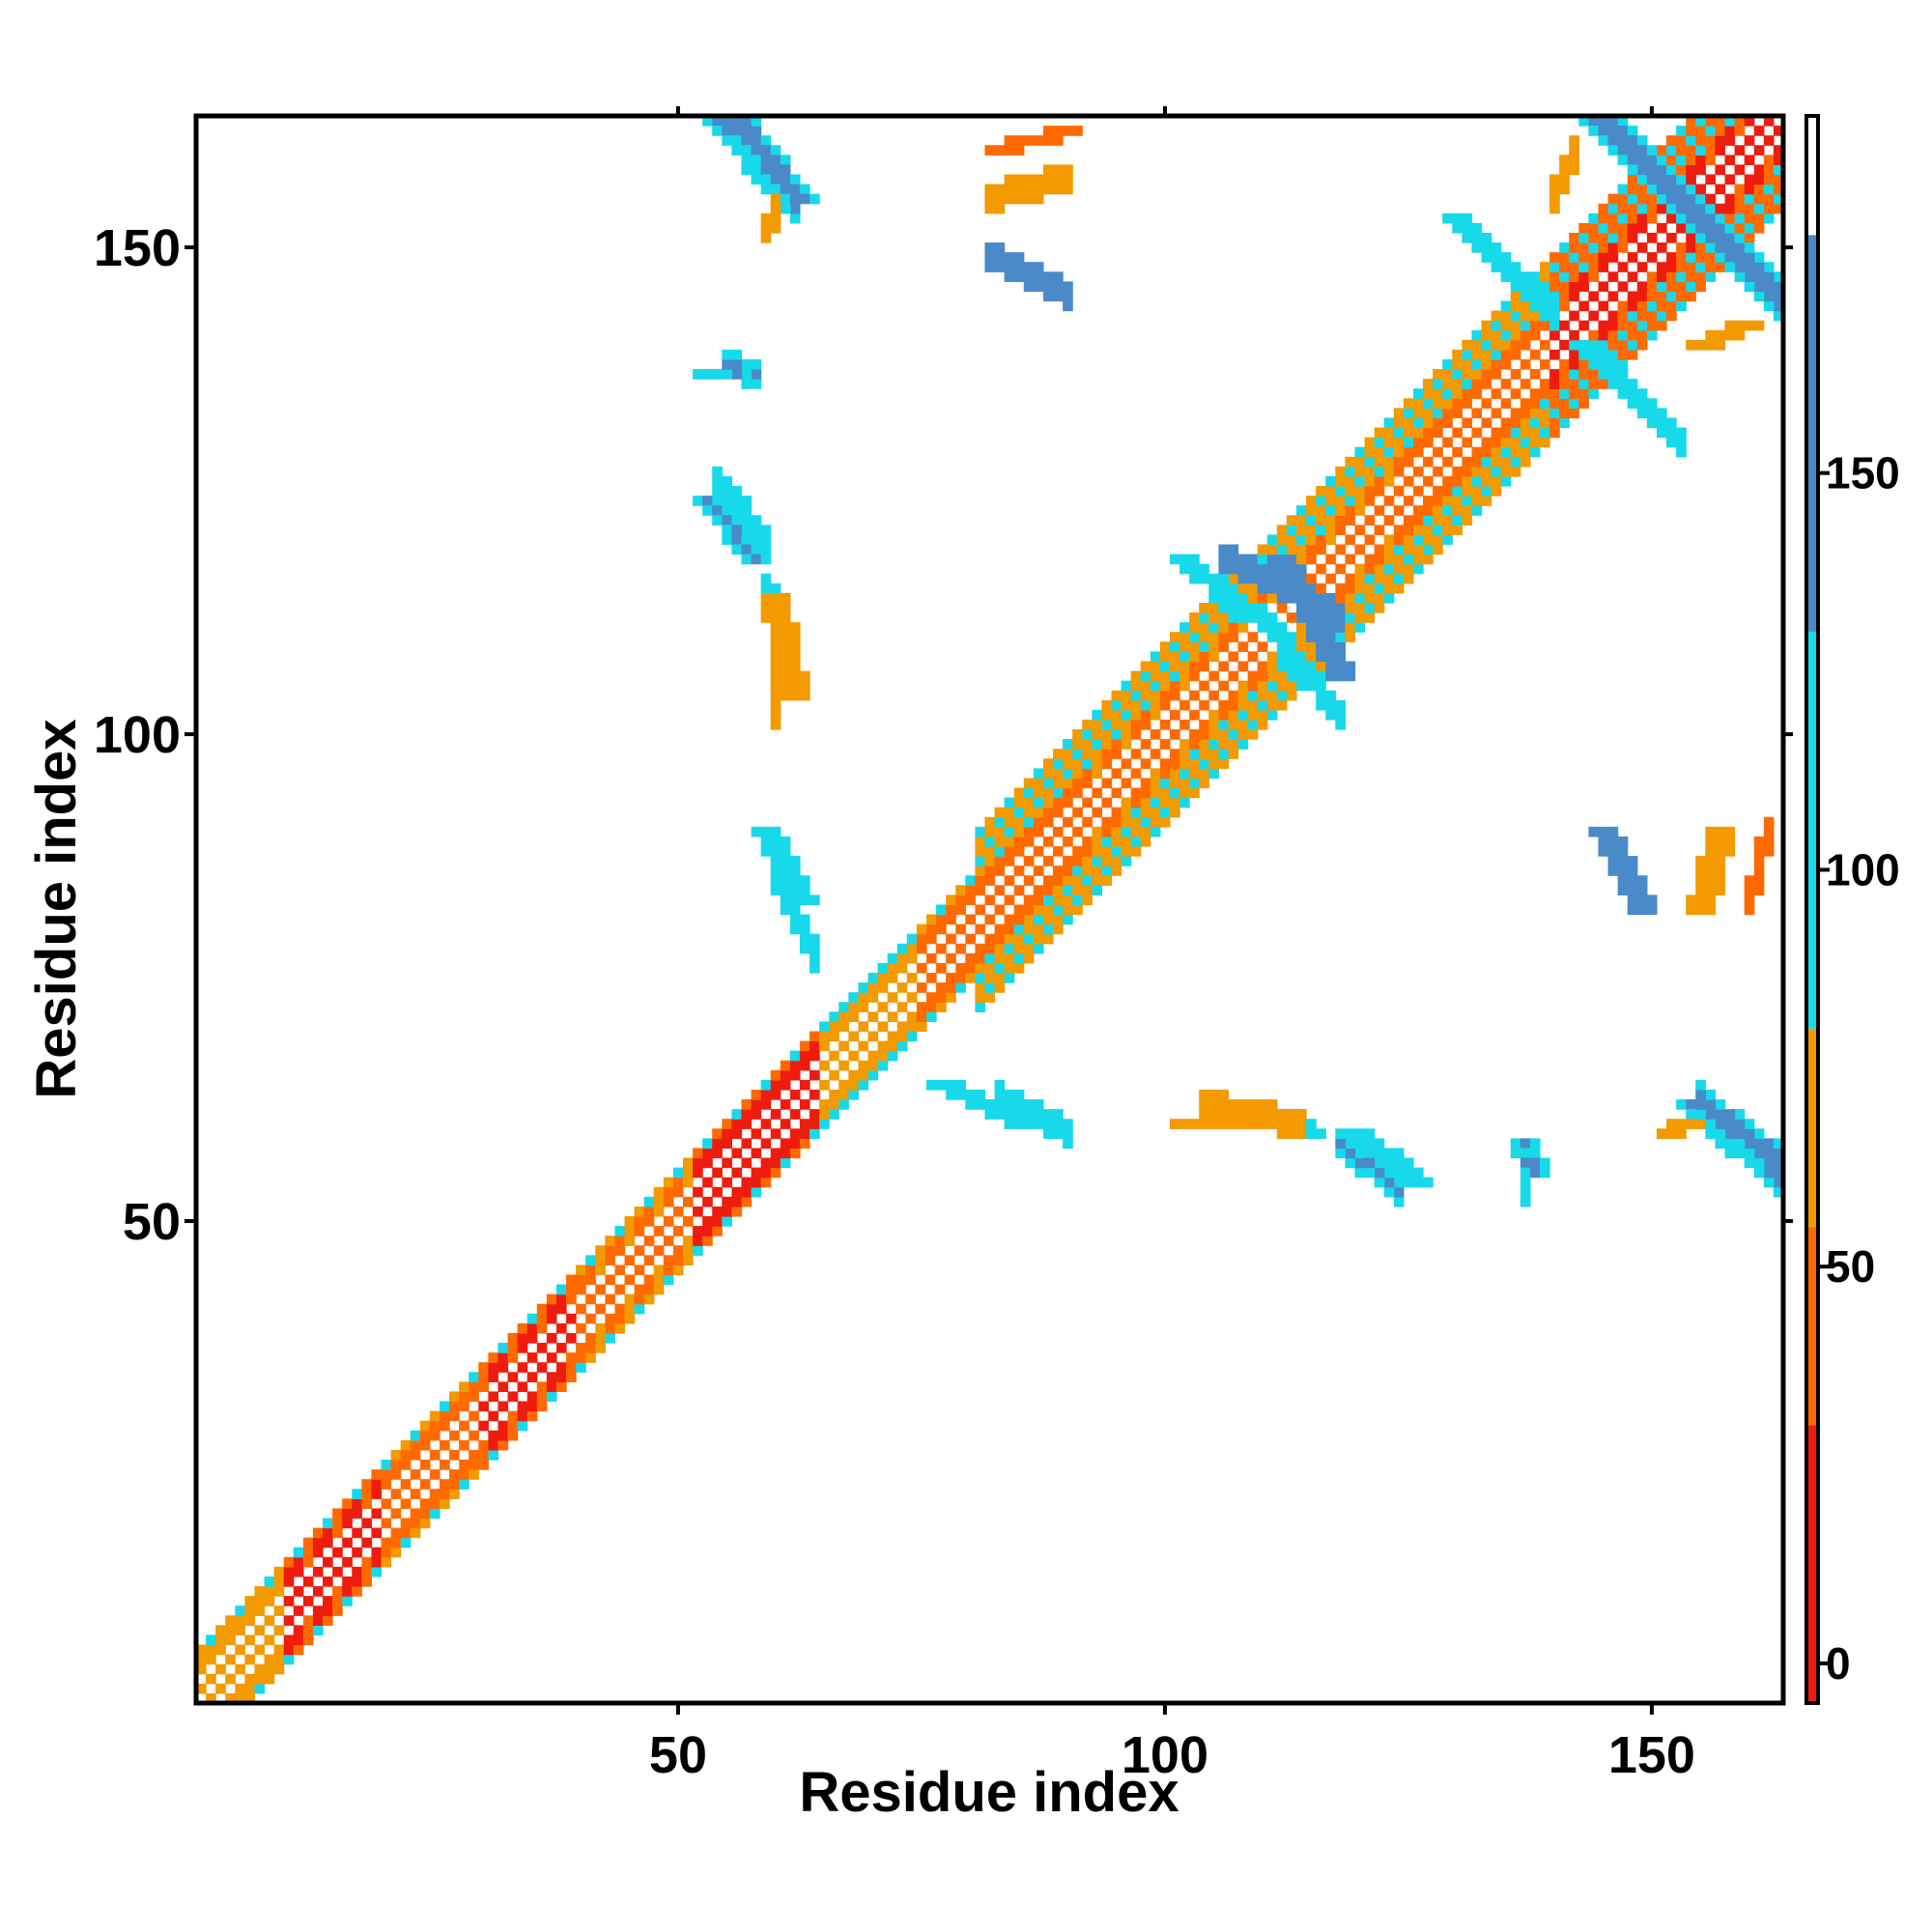 This screenshot has height=1932, width=1932. Describe the element at coordinates (1850, 1266) in the screenshot. I see `colorbar-tick-label: 50` at that location.